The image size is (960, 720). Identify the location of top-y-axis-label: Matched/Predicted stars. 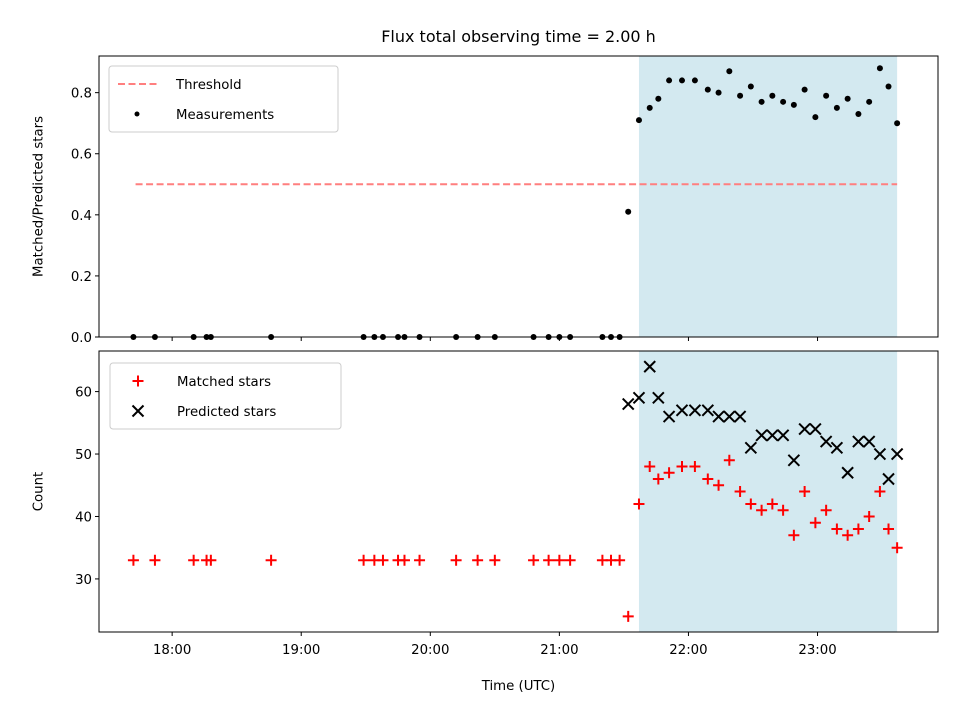
(39, 196).